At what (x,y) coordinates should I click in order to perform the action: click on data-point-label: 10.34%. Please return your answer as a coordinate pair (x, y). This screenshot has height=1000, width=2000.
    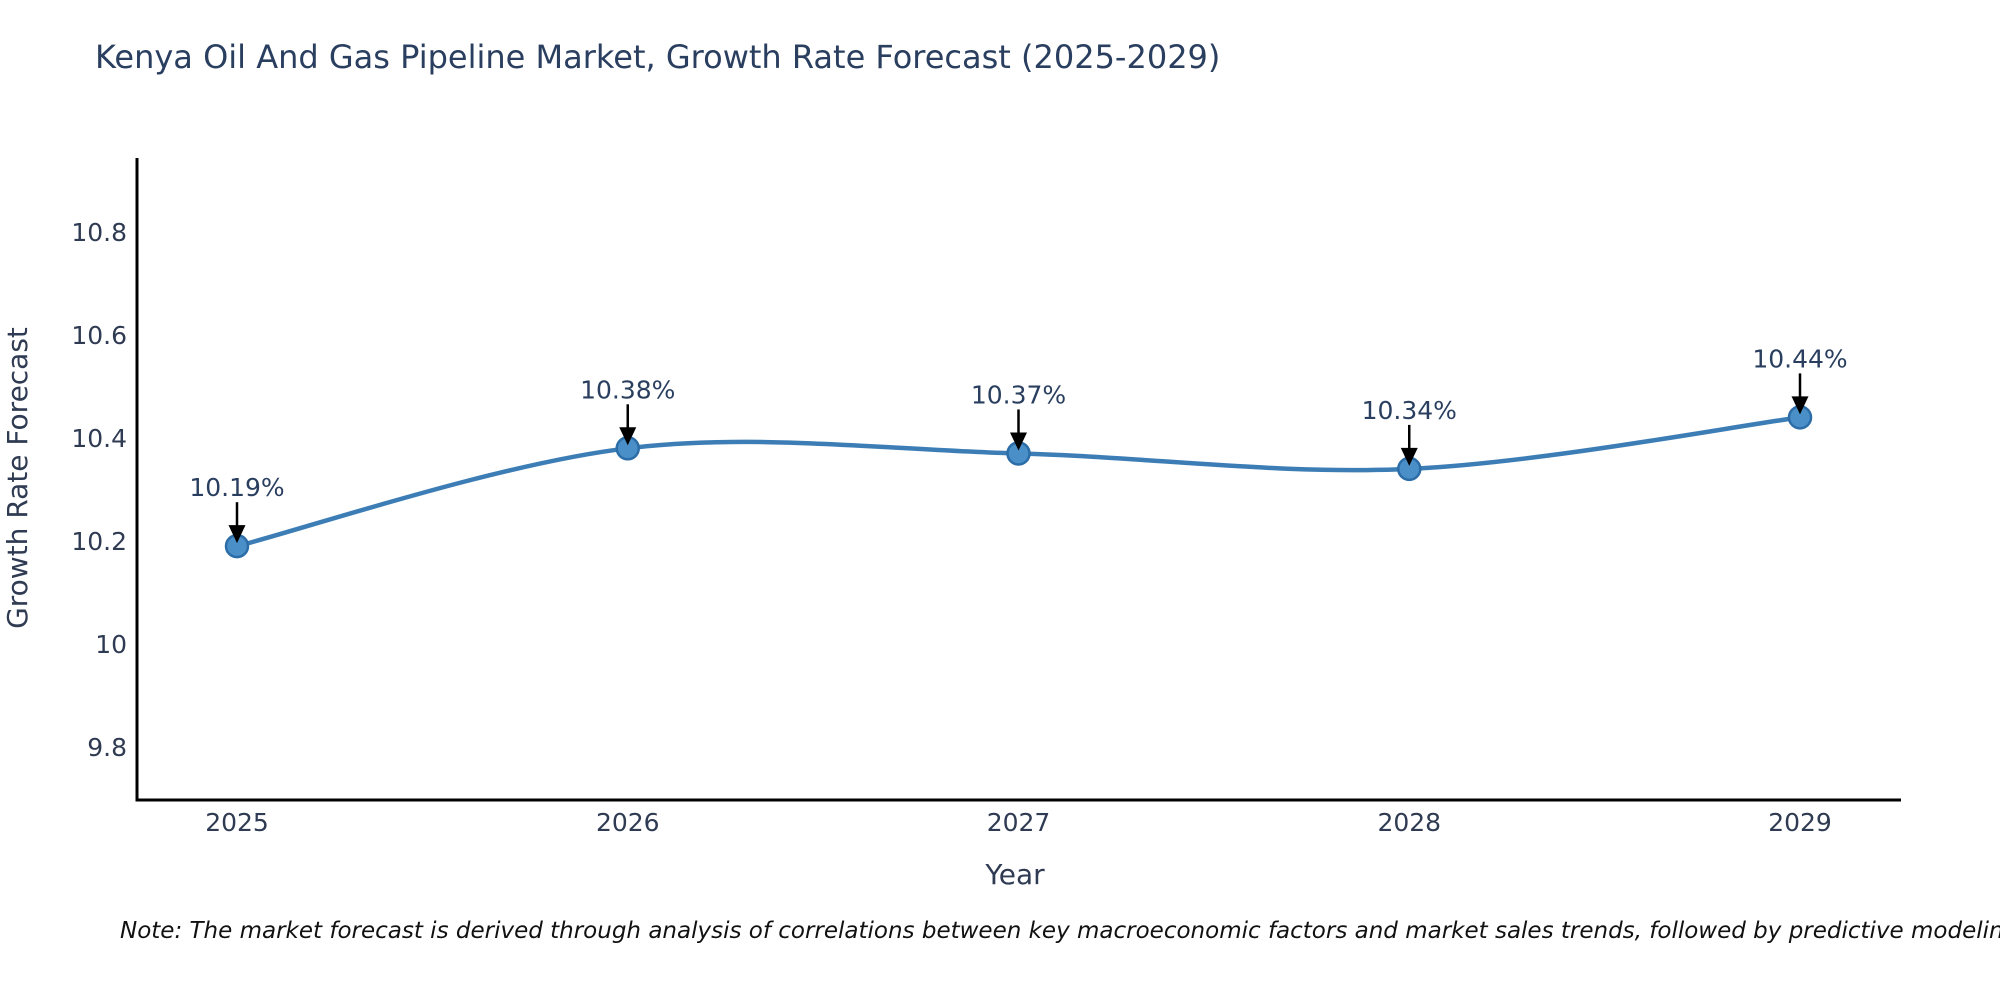
    Looking at the image, I should click on (1409, 410).